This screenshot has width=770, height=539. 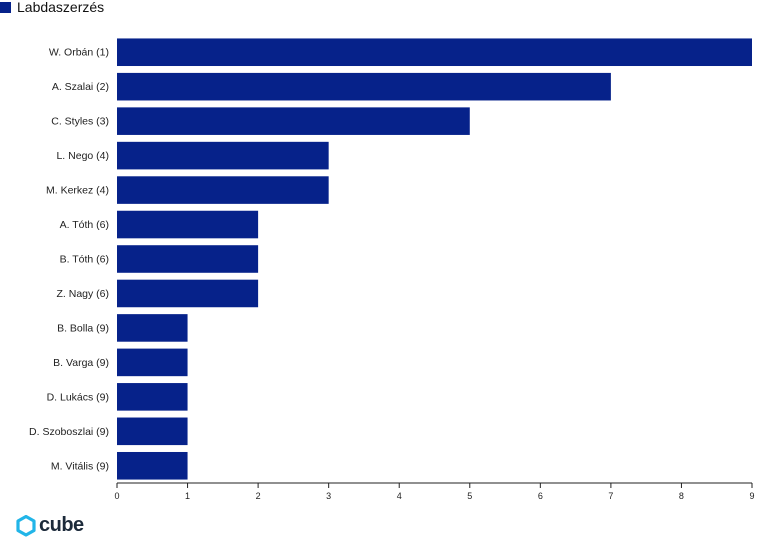 I want to click on category-label: A. Tóth (6), so click(x=84, y=225).